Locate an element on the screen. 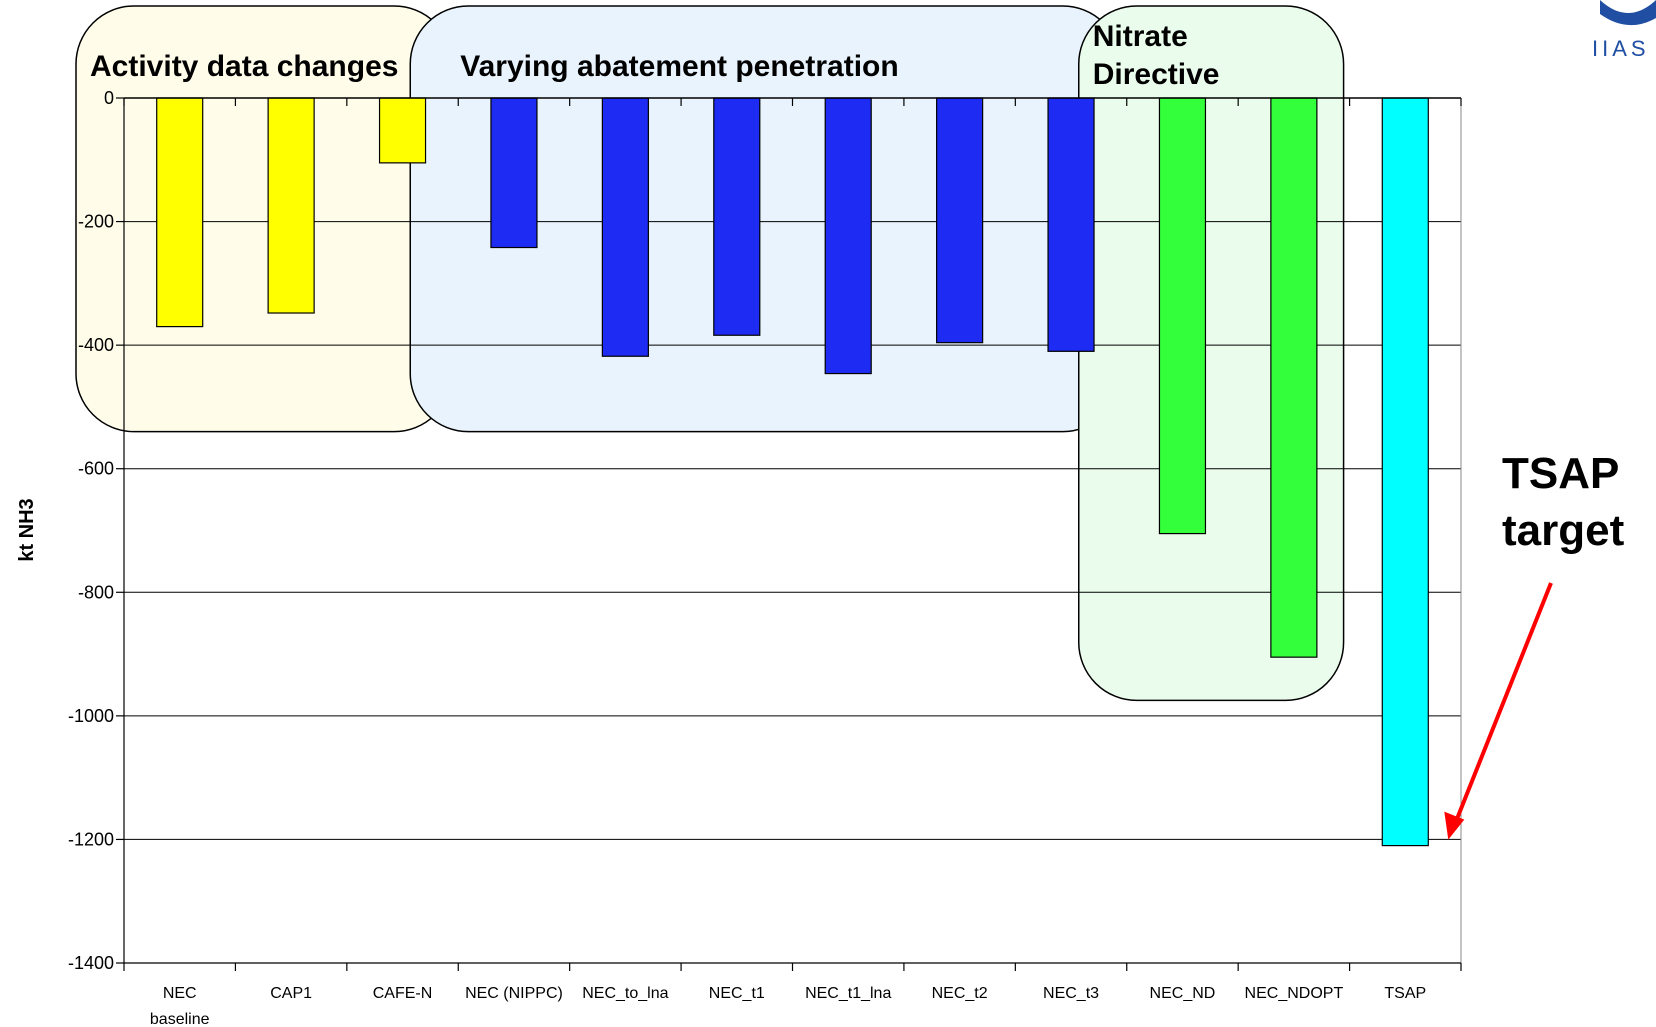 The height and width of the screenshot is (1027, 1656). annotation-arrowhead is located at coordinates (1454, 825).